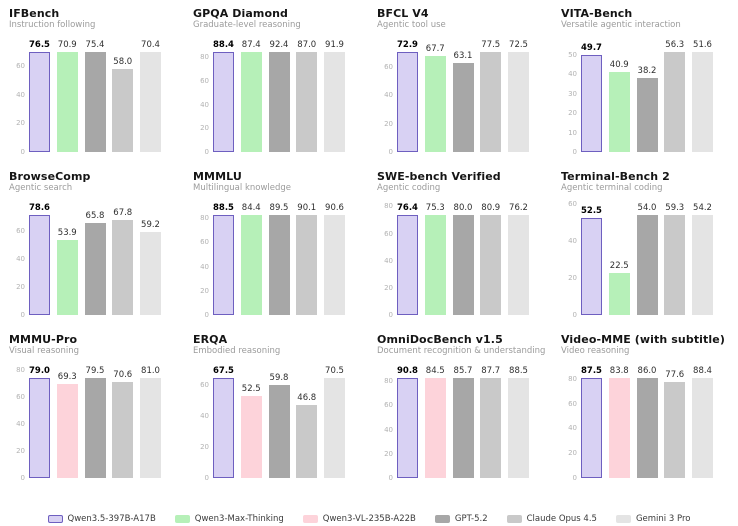  I want to click on bar-group-gpt-5-2: 85.7, so click(463, 422).